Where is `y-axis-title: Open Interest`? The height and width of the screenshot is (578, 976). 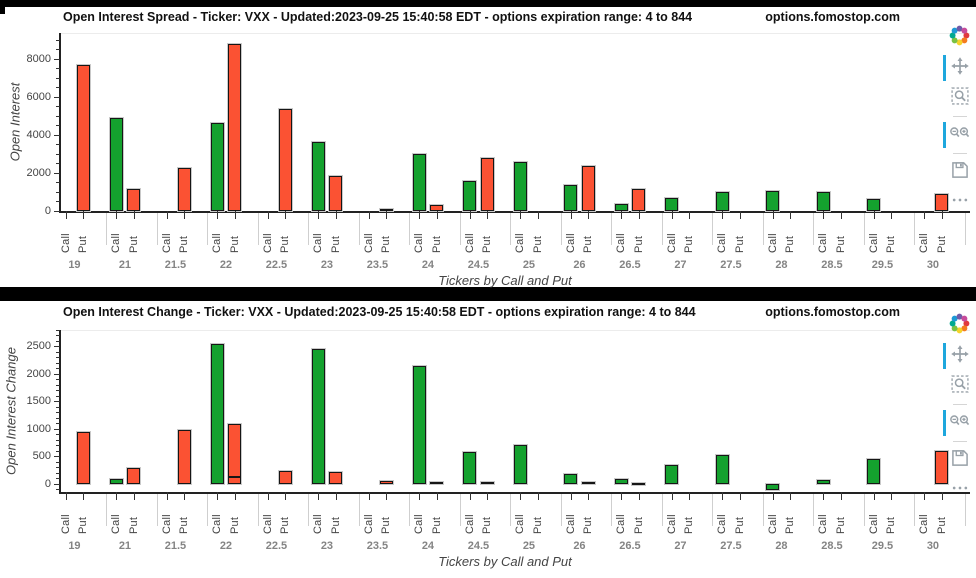 y-axis-title: Open Interest is located at coordinates (15, 122).